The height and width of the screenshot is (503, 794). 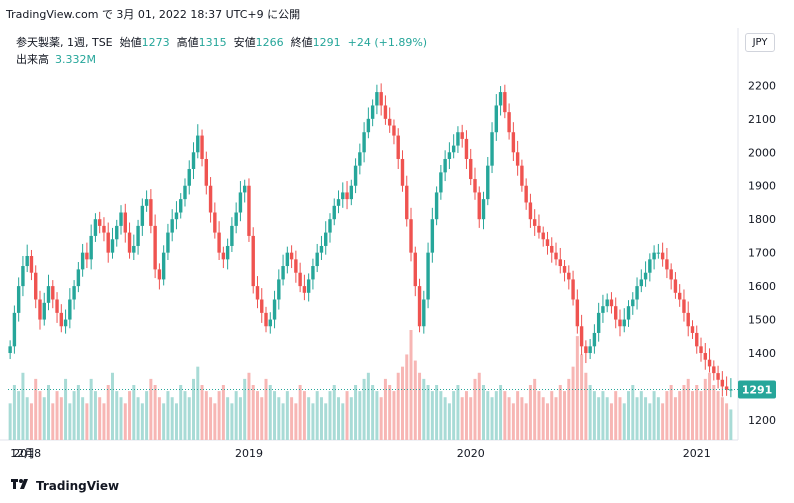 I want to click on y-tick-label: 1900, so click(x=762, y=186).